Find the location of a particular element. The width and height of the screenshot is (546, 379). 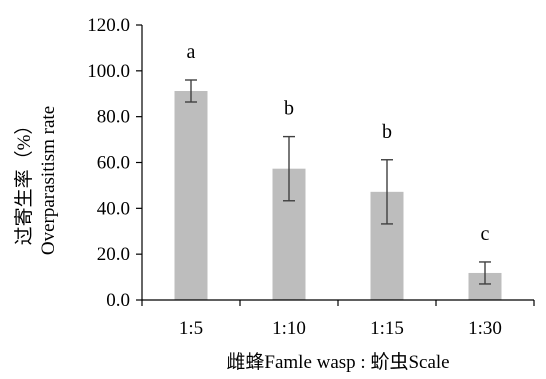

y-tick-label: 120.0 is located at coordinates (108, 25).